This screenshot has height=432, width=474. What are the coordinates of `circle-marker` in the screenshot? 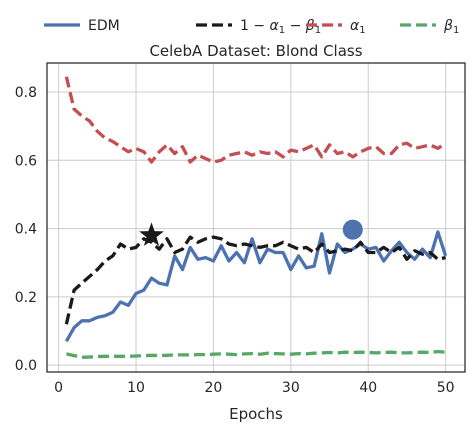 It's located at (352, 229).